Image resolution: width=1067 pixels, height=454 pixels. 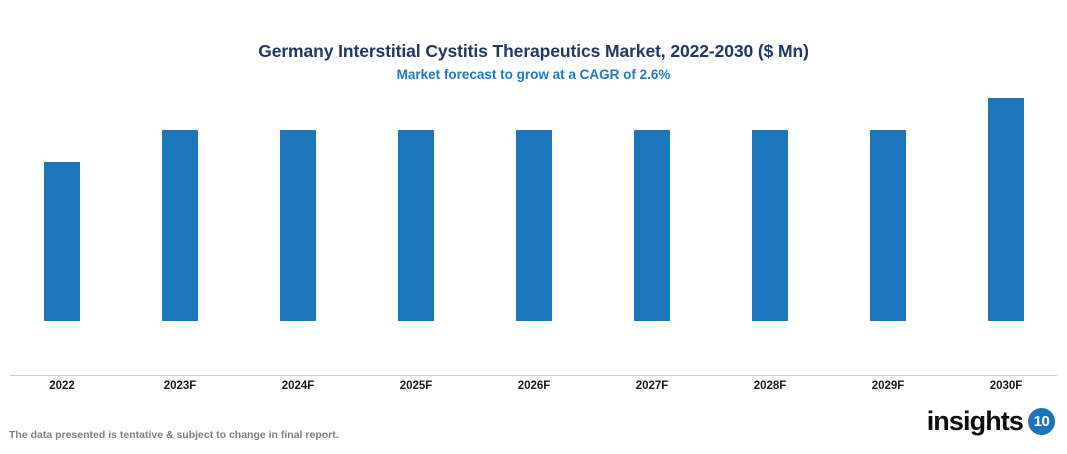 What do you see at coordinates (1006, 386) in the screenshot?
I see `x-axis-tick-label: 2030F` at bounding box center [1006, 386].